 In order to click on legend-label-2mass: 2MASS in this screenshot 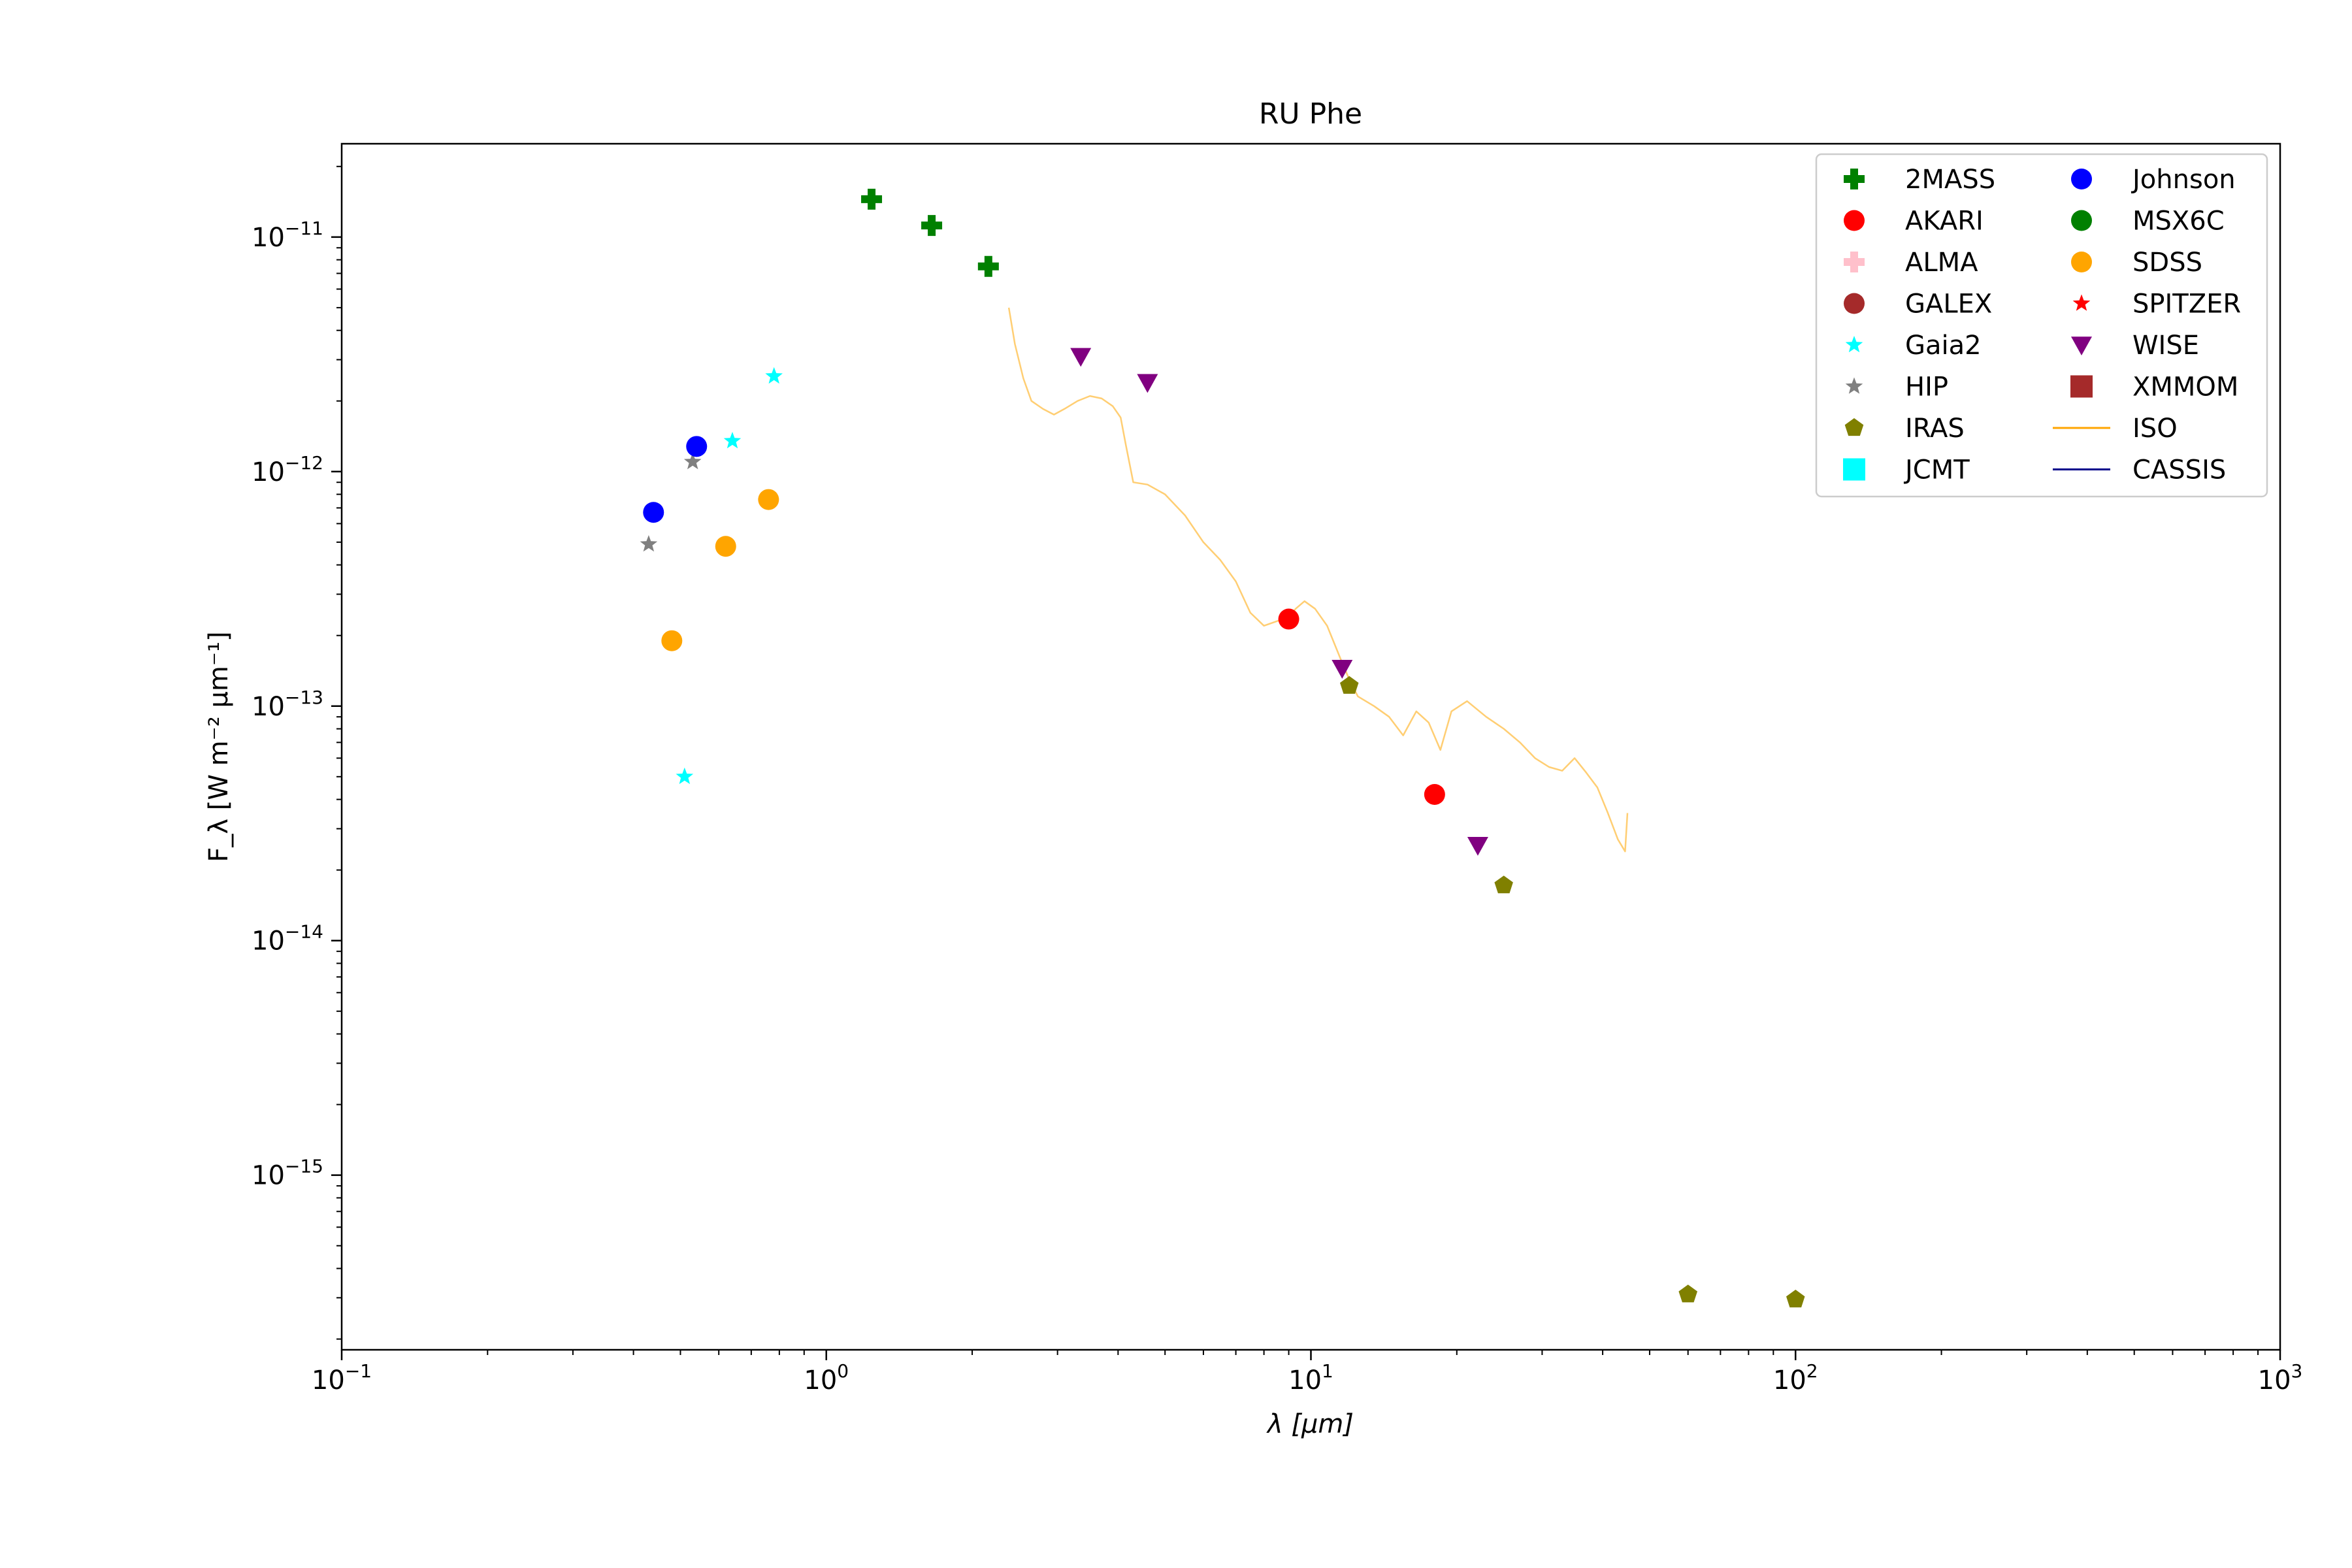, I will do `click(1950, 180)`.